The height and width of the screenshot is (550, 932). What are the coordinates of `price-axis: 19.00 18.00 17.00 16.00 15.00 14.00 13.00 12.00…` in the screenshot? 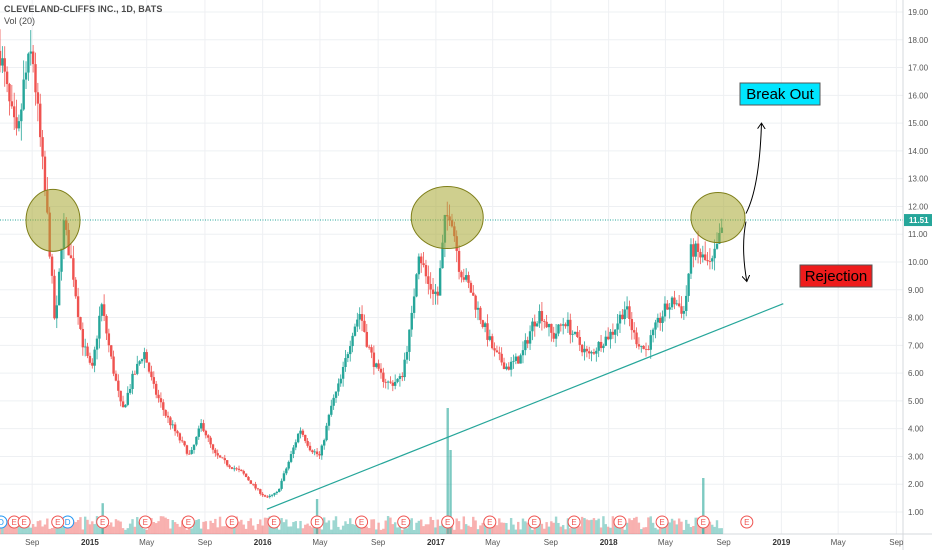 It's located at (918, 262).